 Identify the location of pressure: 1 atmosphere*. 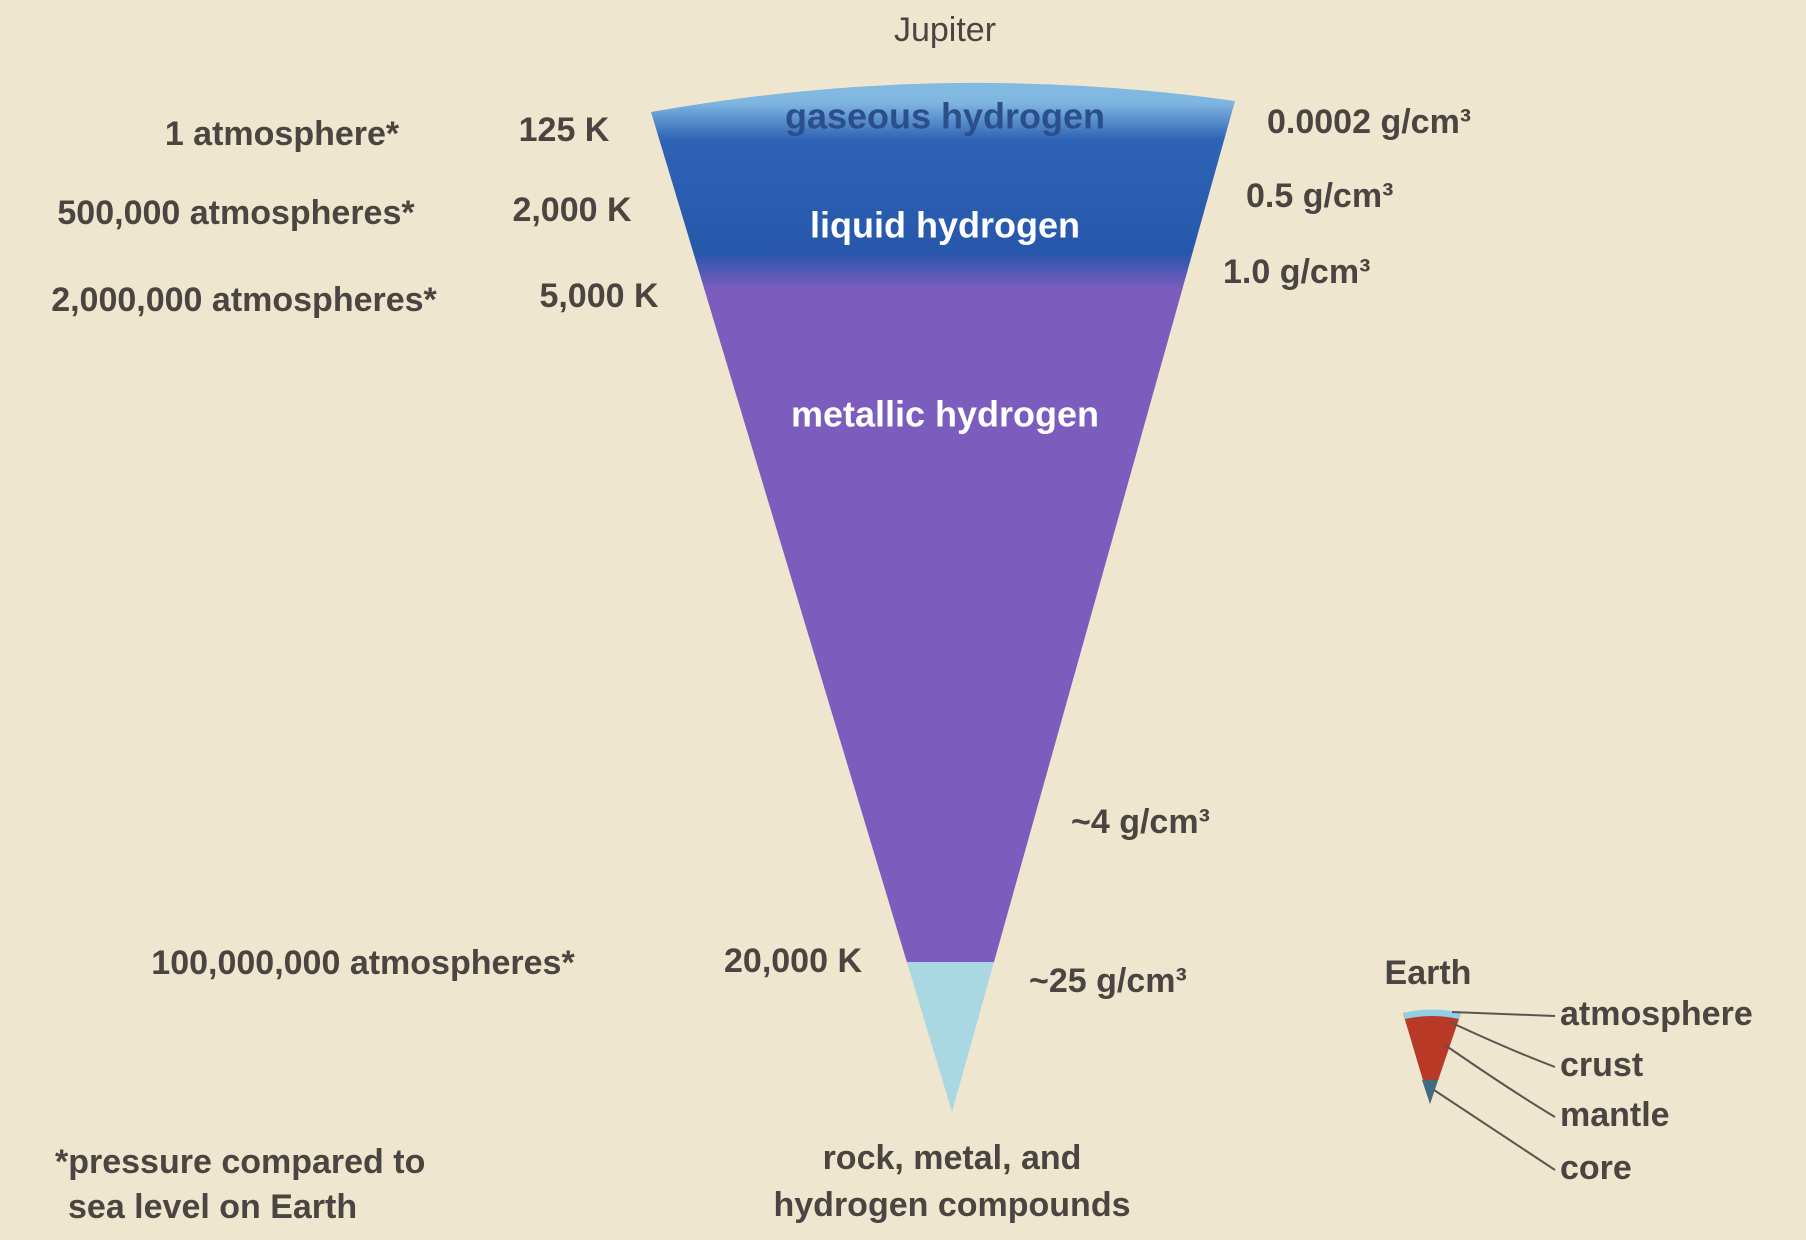
(282, 134).